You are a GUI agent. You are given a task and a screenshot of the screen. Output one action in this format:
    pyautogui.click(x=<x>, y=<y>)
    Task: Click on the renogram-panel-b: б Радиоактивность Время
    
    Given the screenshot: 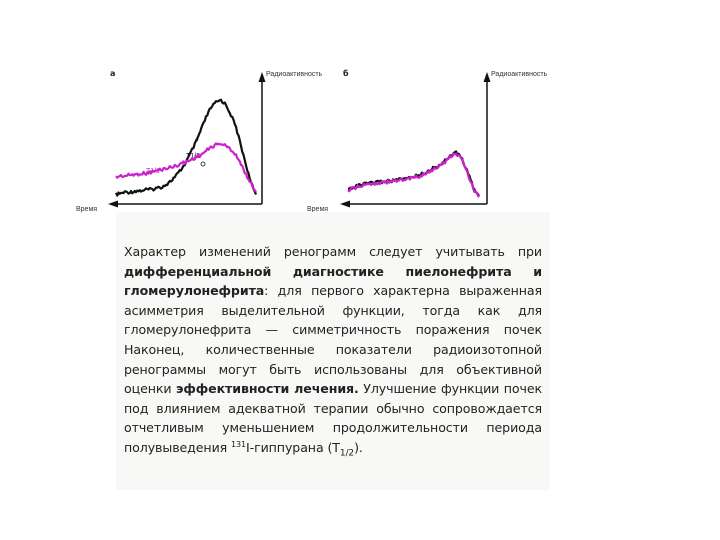 What is the action you would take?
    pyautogui.click(x=427, y=140)
    